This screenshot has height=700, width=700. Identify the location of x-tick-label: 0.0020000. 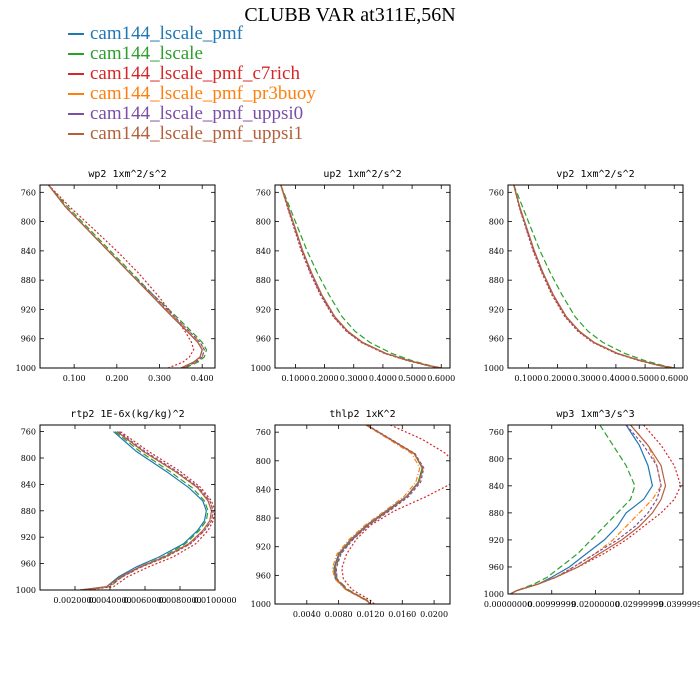
(74, 600).